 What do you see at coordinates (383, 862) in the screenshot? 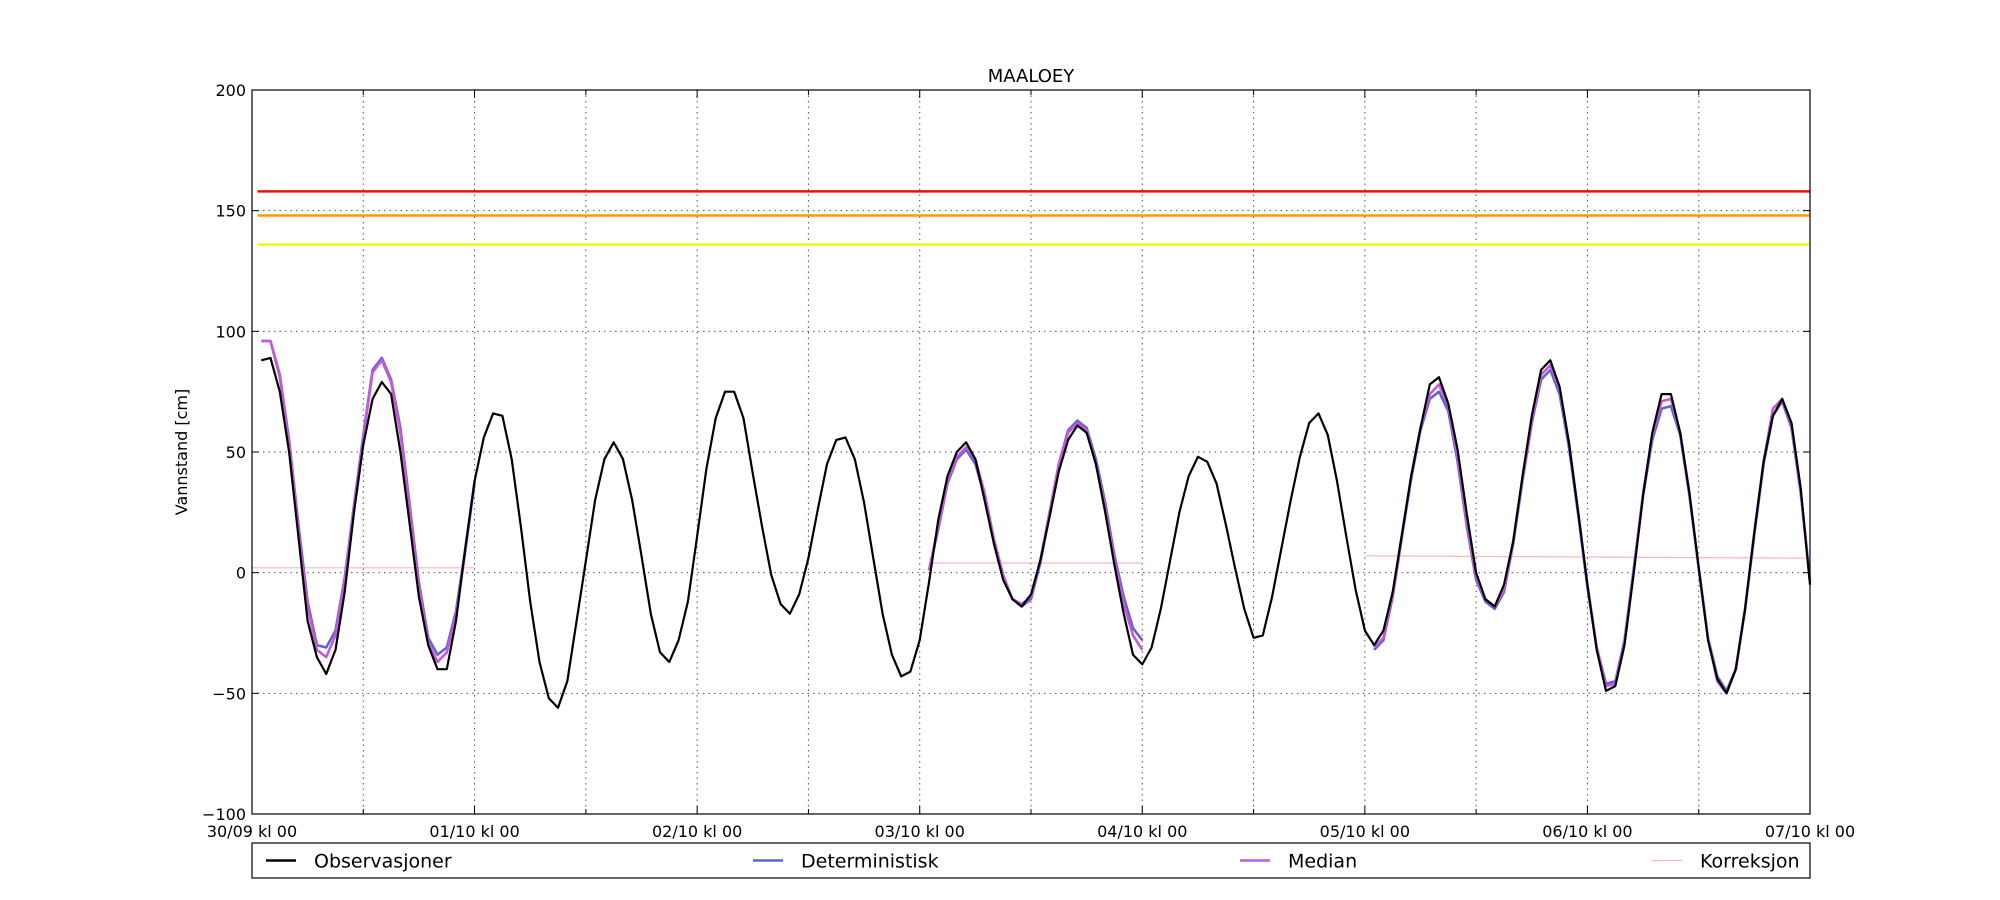
I see `legend-label-observasjoner: Observasjoner` at bounding box center [383, 862].